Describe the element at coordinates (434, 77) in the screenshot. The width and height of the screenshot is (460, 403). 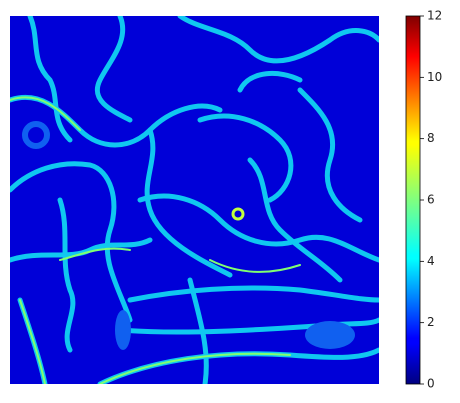
I see `colorbar-tick-label: 10` at that location.